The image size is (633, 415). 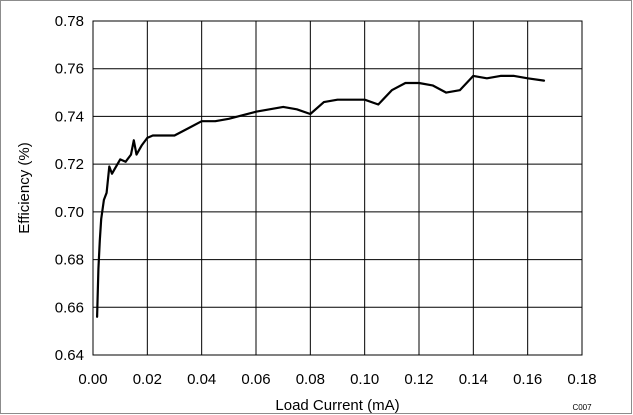 What do you see at coordinates (473, 379) in the screenshot?
I see `x-tick-label: 0.14` at bounding box center [473, 379].